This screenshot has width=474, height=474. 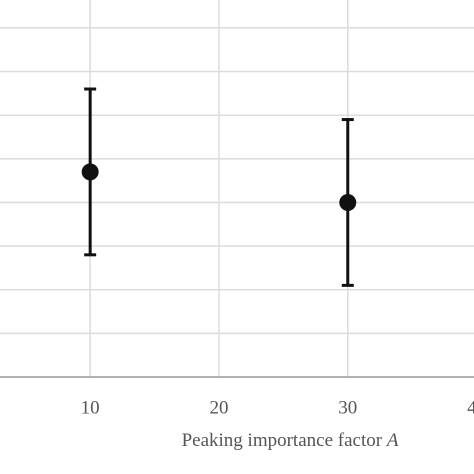 I want to click on x-axis-label: Peaking importance factor A, so click(x=290, y=440).